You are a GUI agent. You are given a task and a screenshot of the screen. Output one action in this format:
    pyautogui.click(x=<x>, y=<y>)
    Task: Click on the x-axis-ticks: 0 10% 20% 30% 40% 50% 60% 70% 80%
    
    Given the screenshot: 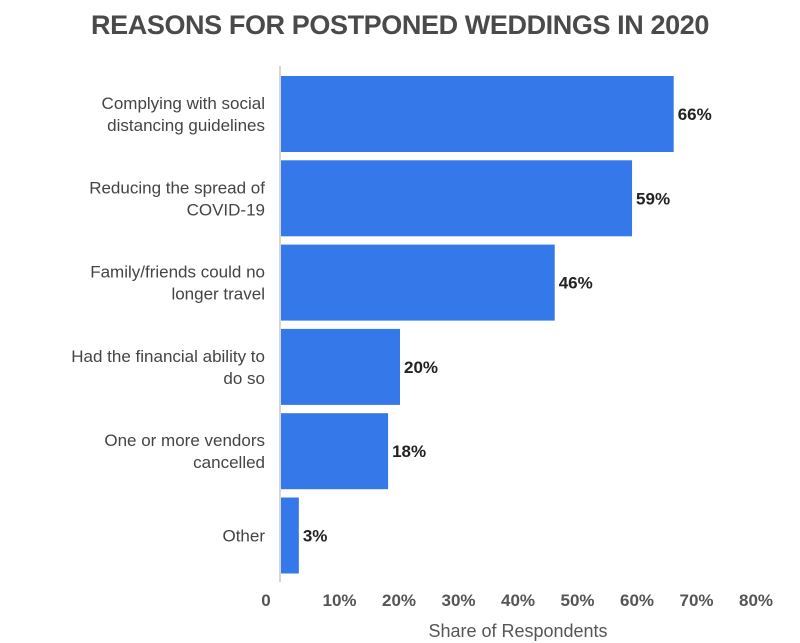 What is the action you would take?
    pyautogui.click(x=517, y=600)
    